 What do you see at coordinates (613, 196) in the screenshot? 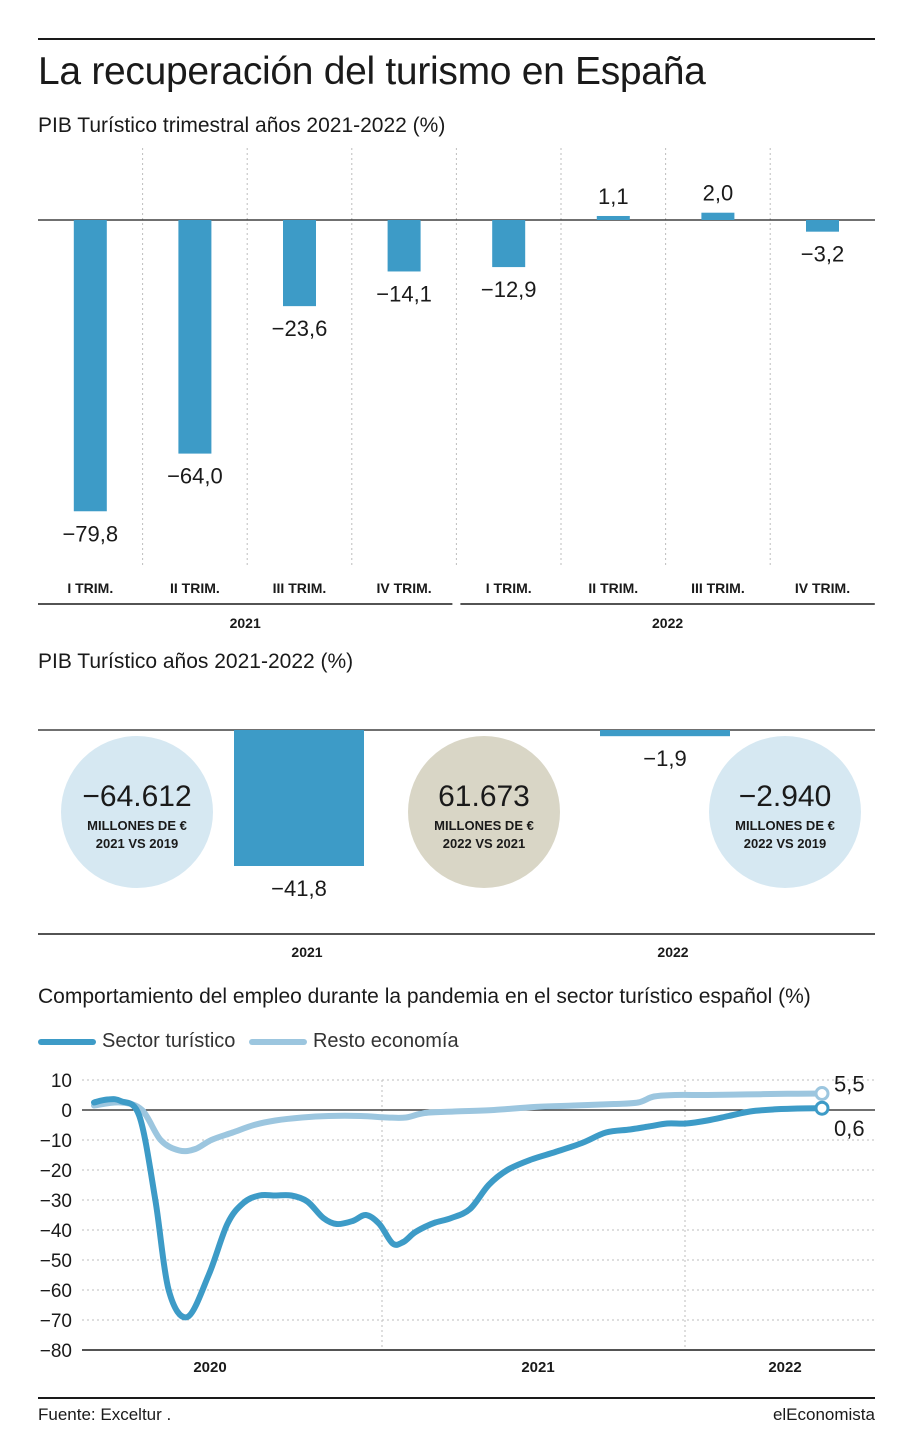
I see `bar-value-label: 1,1` at bounding box center [613, 196].